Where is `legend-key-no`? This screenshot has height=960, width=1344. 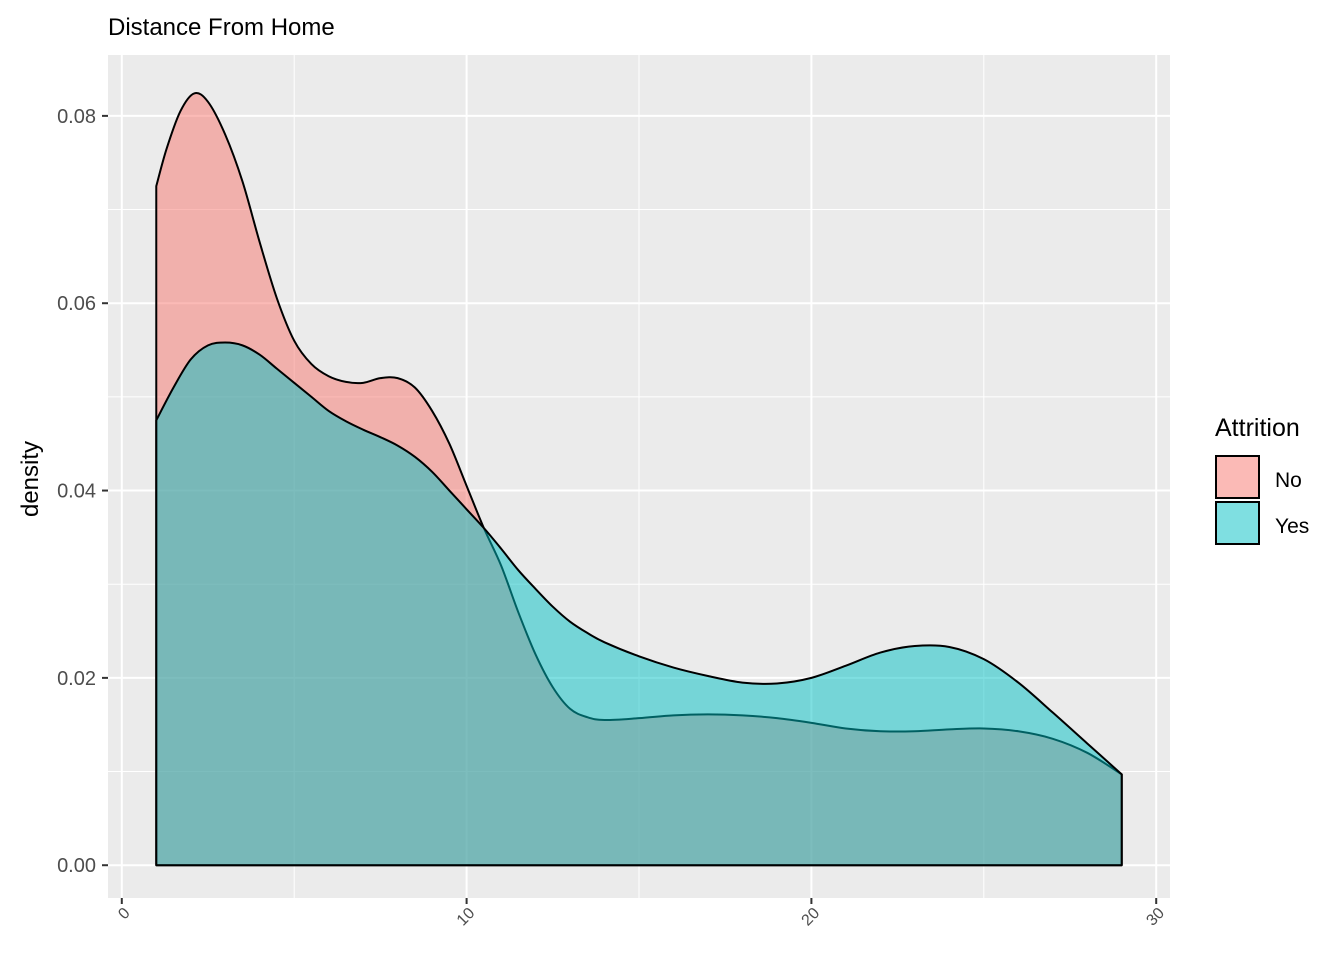
legend-key-no is located at coordinates (1237, 477).